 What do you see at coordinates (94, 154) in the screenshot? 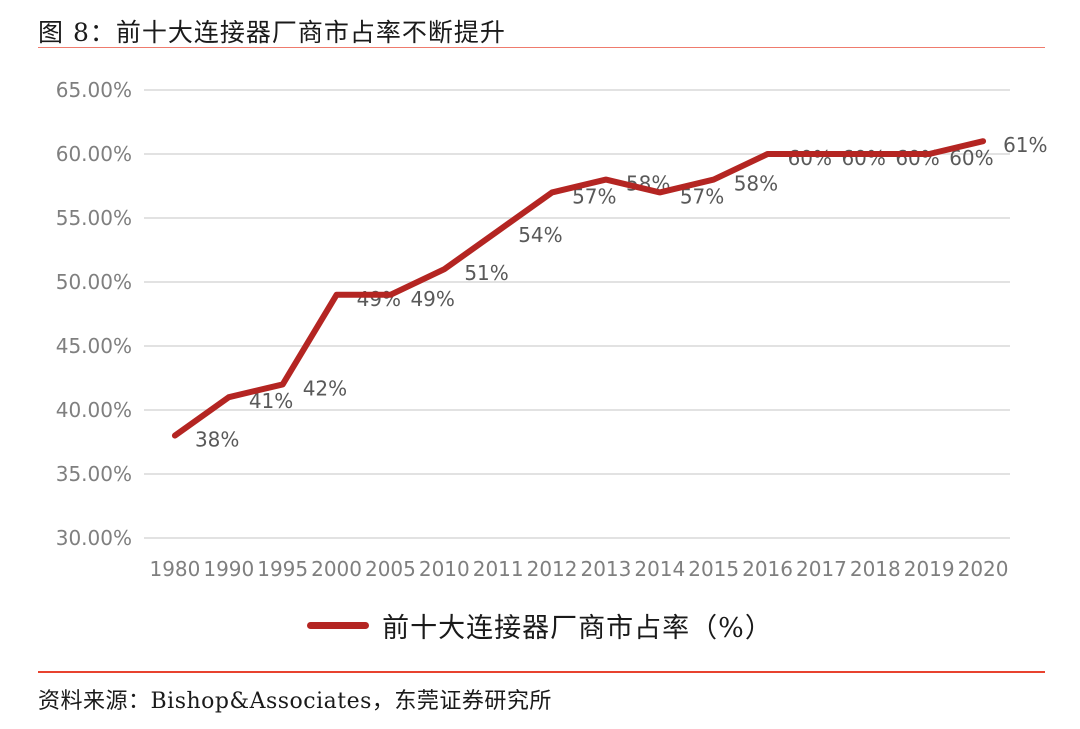
I see `y-tick-label: 60.00%` at bounding box center [94, 154].